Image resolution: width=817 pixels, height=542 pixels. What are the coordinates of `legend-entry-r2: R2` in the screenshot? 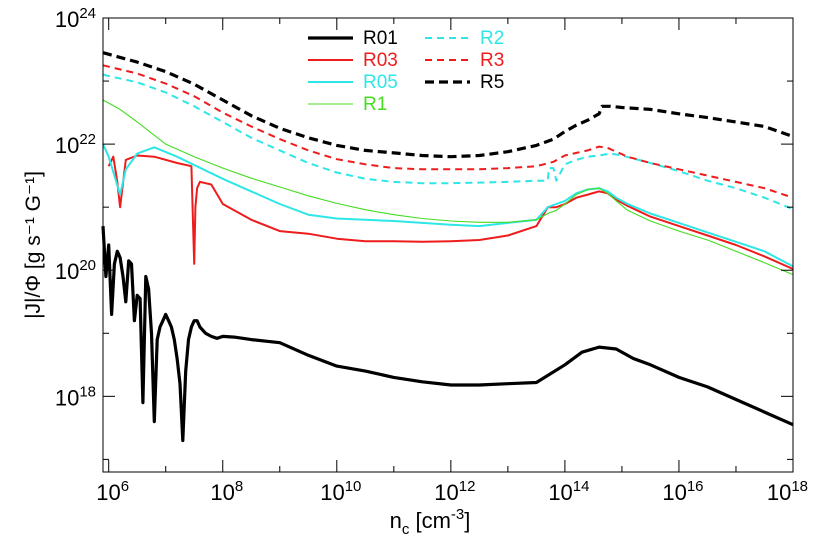 It's located at (464, 38).